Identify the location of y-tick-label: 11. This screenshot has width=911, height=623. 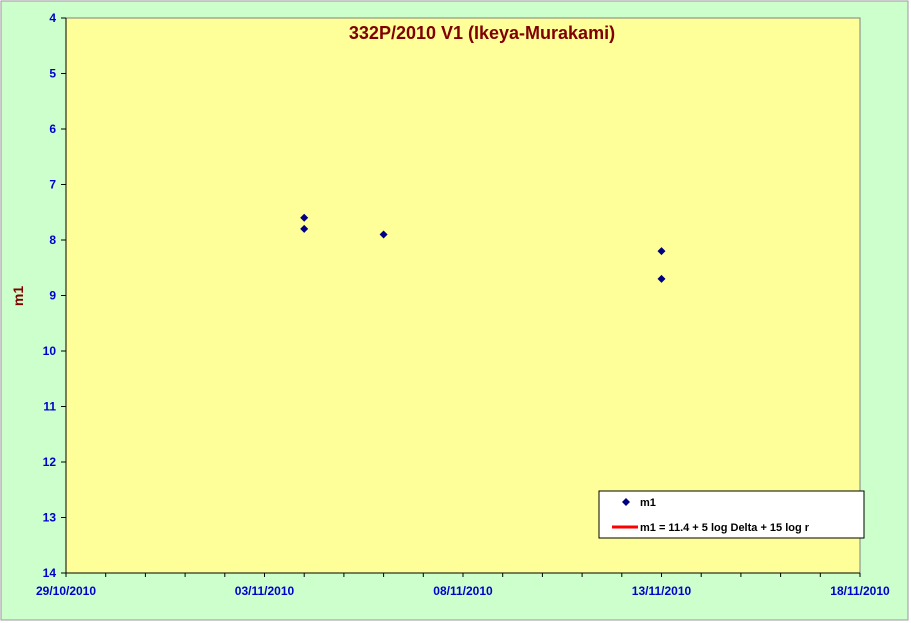
(49, 407).